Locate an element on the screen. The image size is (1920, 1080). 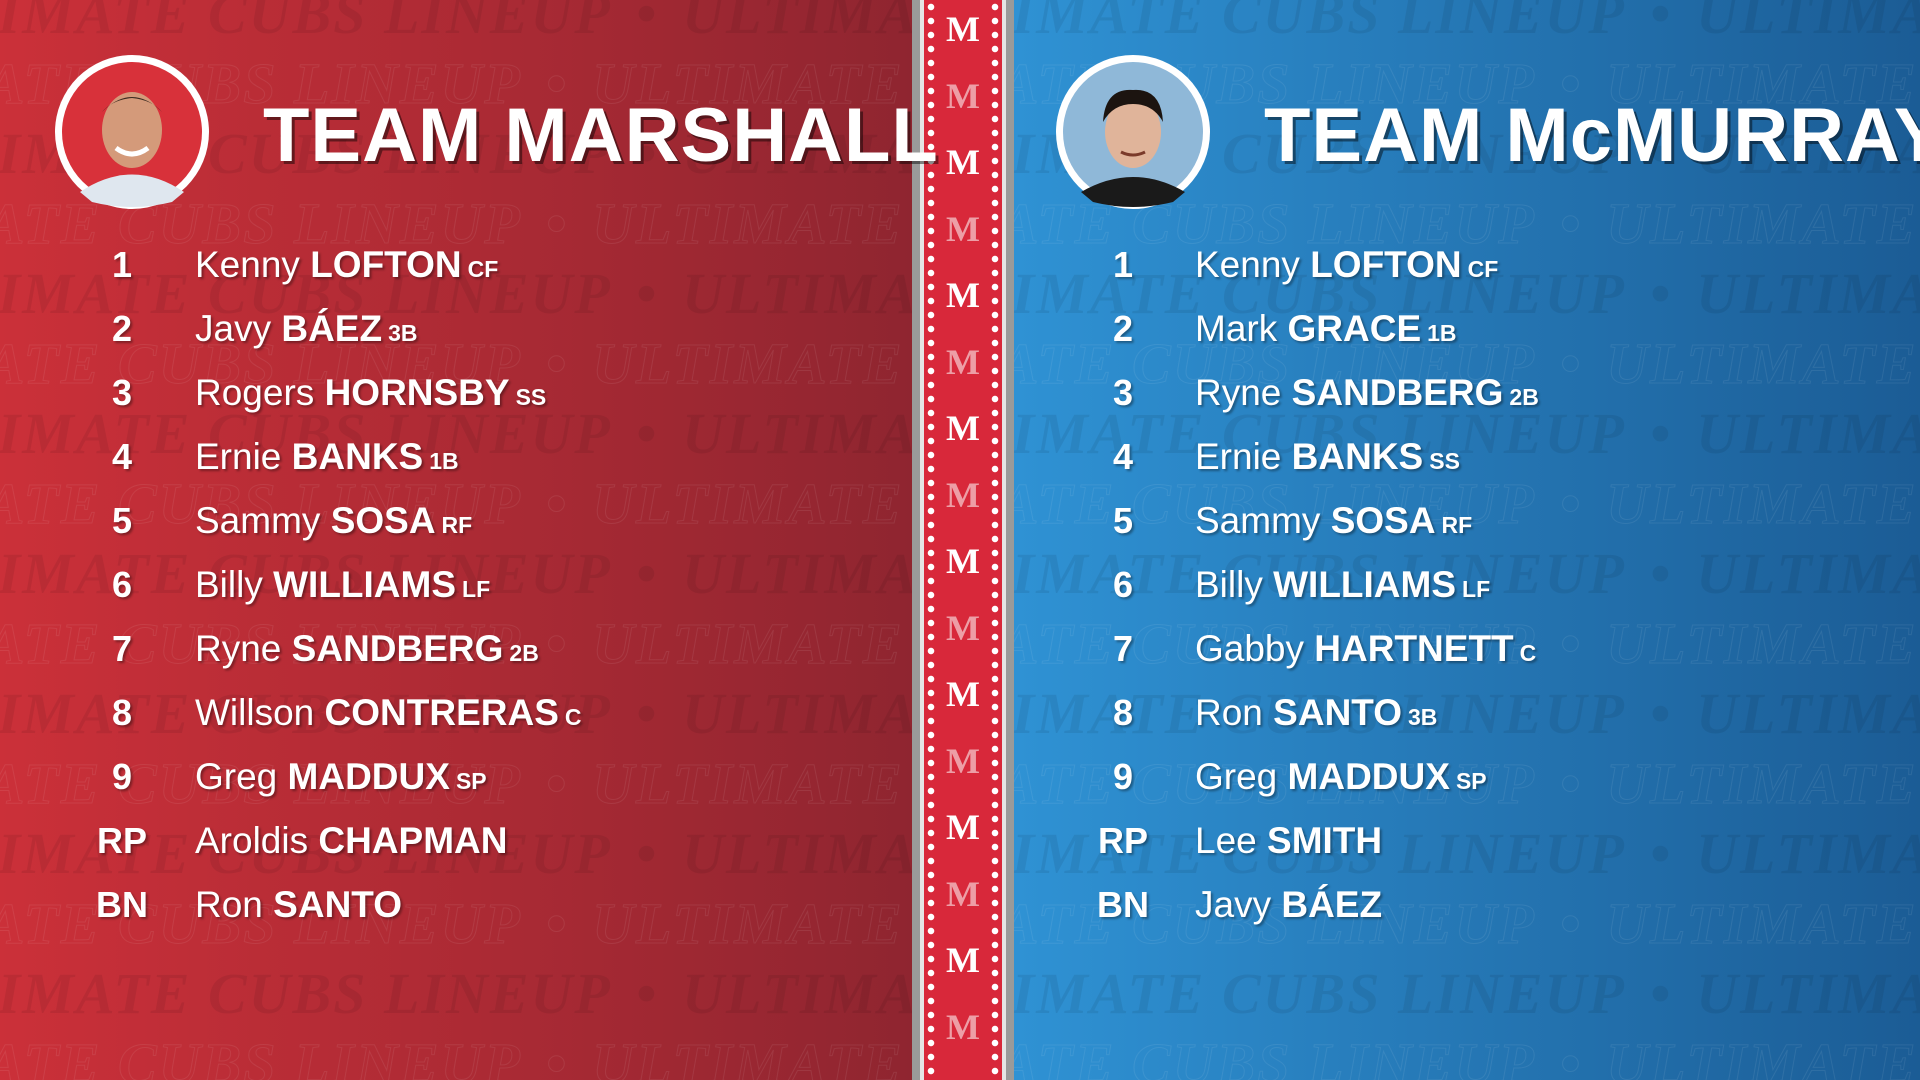
player: Ron SANTO 3B is located at coordinates (1316, 713).